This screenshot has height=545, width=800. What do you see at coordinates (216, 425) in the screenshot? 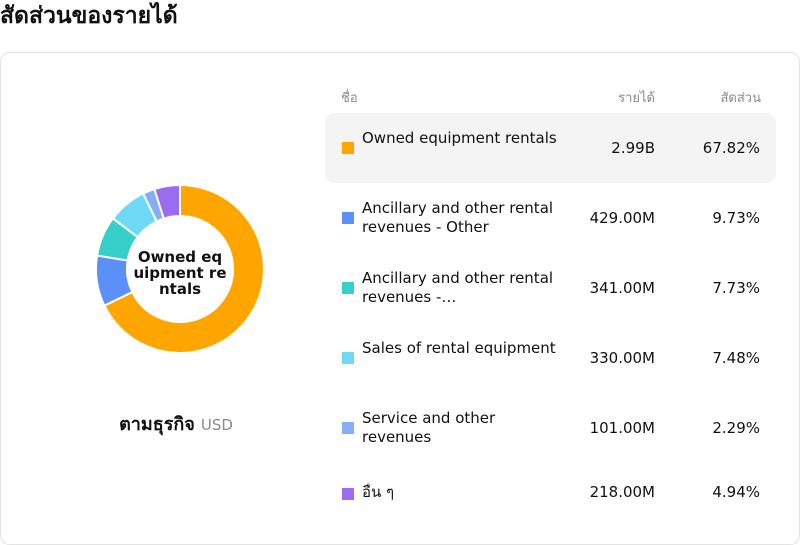
I see `caption-unit: USD` at bounding box center [216, 425].